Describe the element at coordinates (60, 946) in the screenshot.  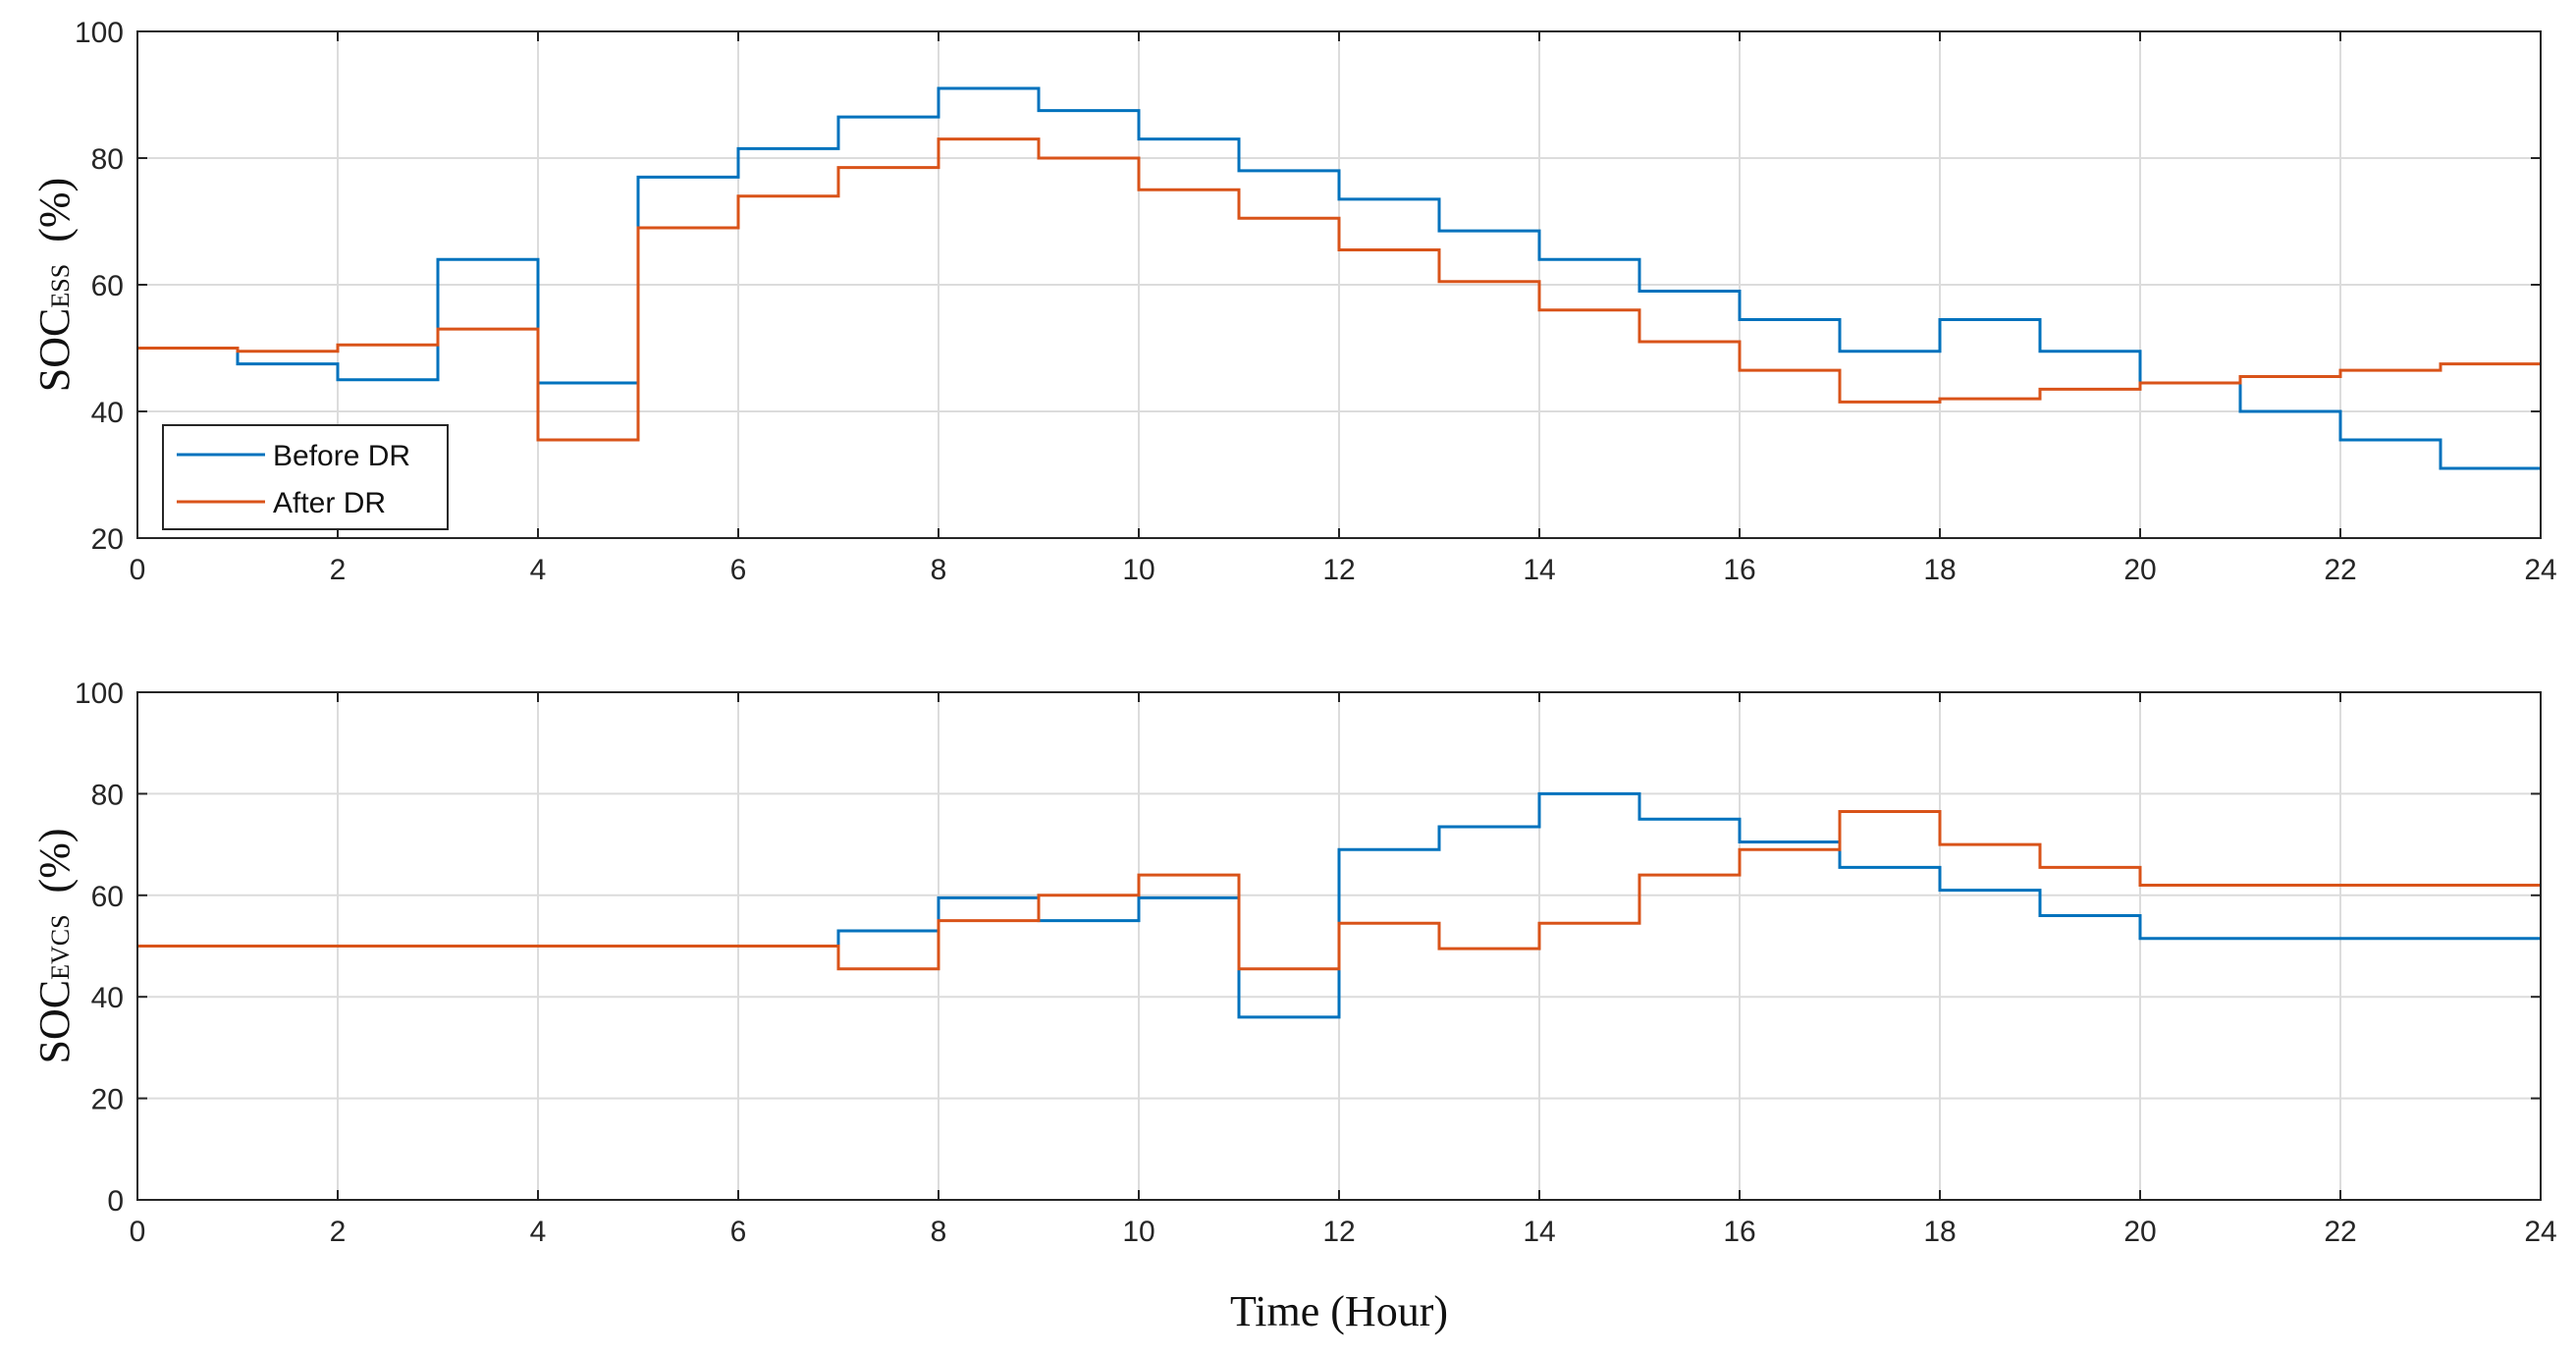
I see `y-axis-label-subscript: EVCS` at that location.